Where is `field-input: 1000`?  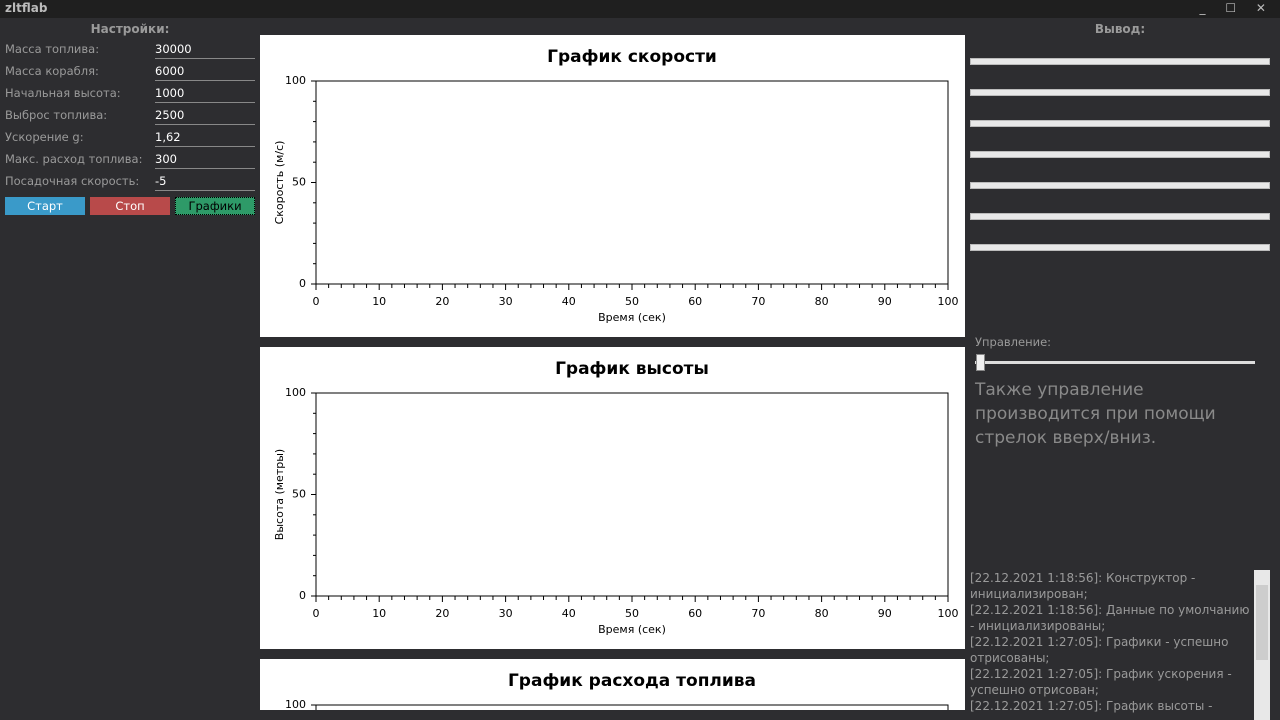 field-input: 1000 is located at coordinates (205, 94).